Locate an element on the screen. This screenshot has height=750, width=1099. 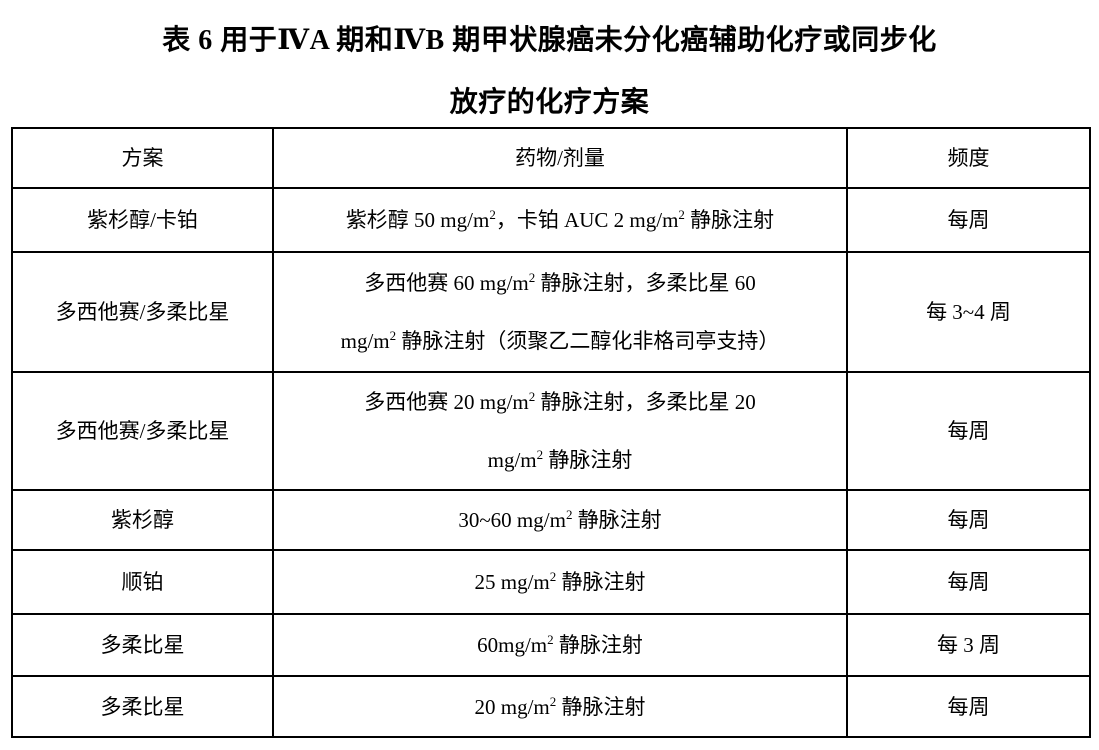
header-row: 方案 药物/剂量 频度 is located at coordinates (551, 158).